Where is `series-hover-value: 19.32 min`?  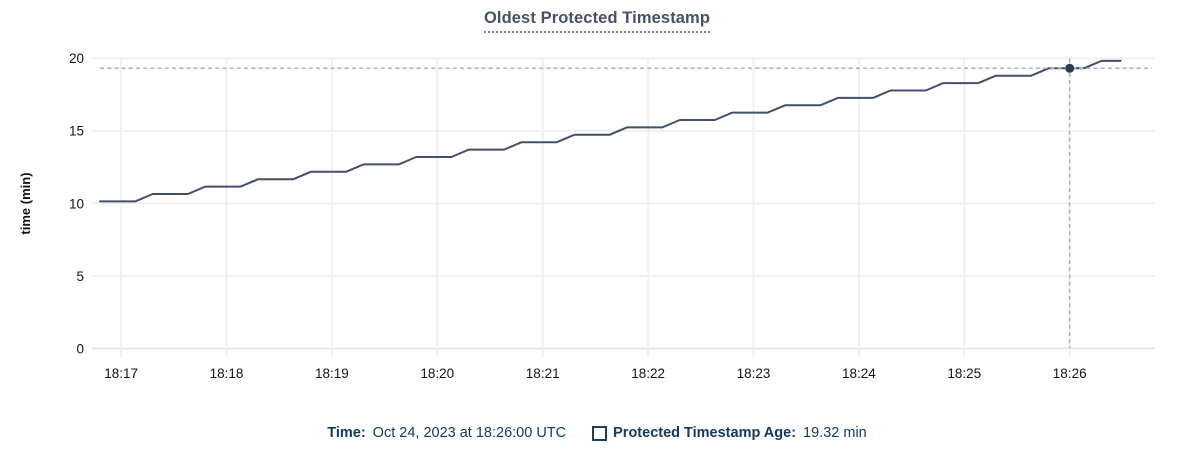
series-hover-value: 19.32 min is located at coordinates (835, 433).